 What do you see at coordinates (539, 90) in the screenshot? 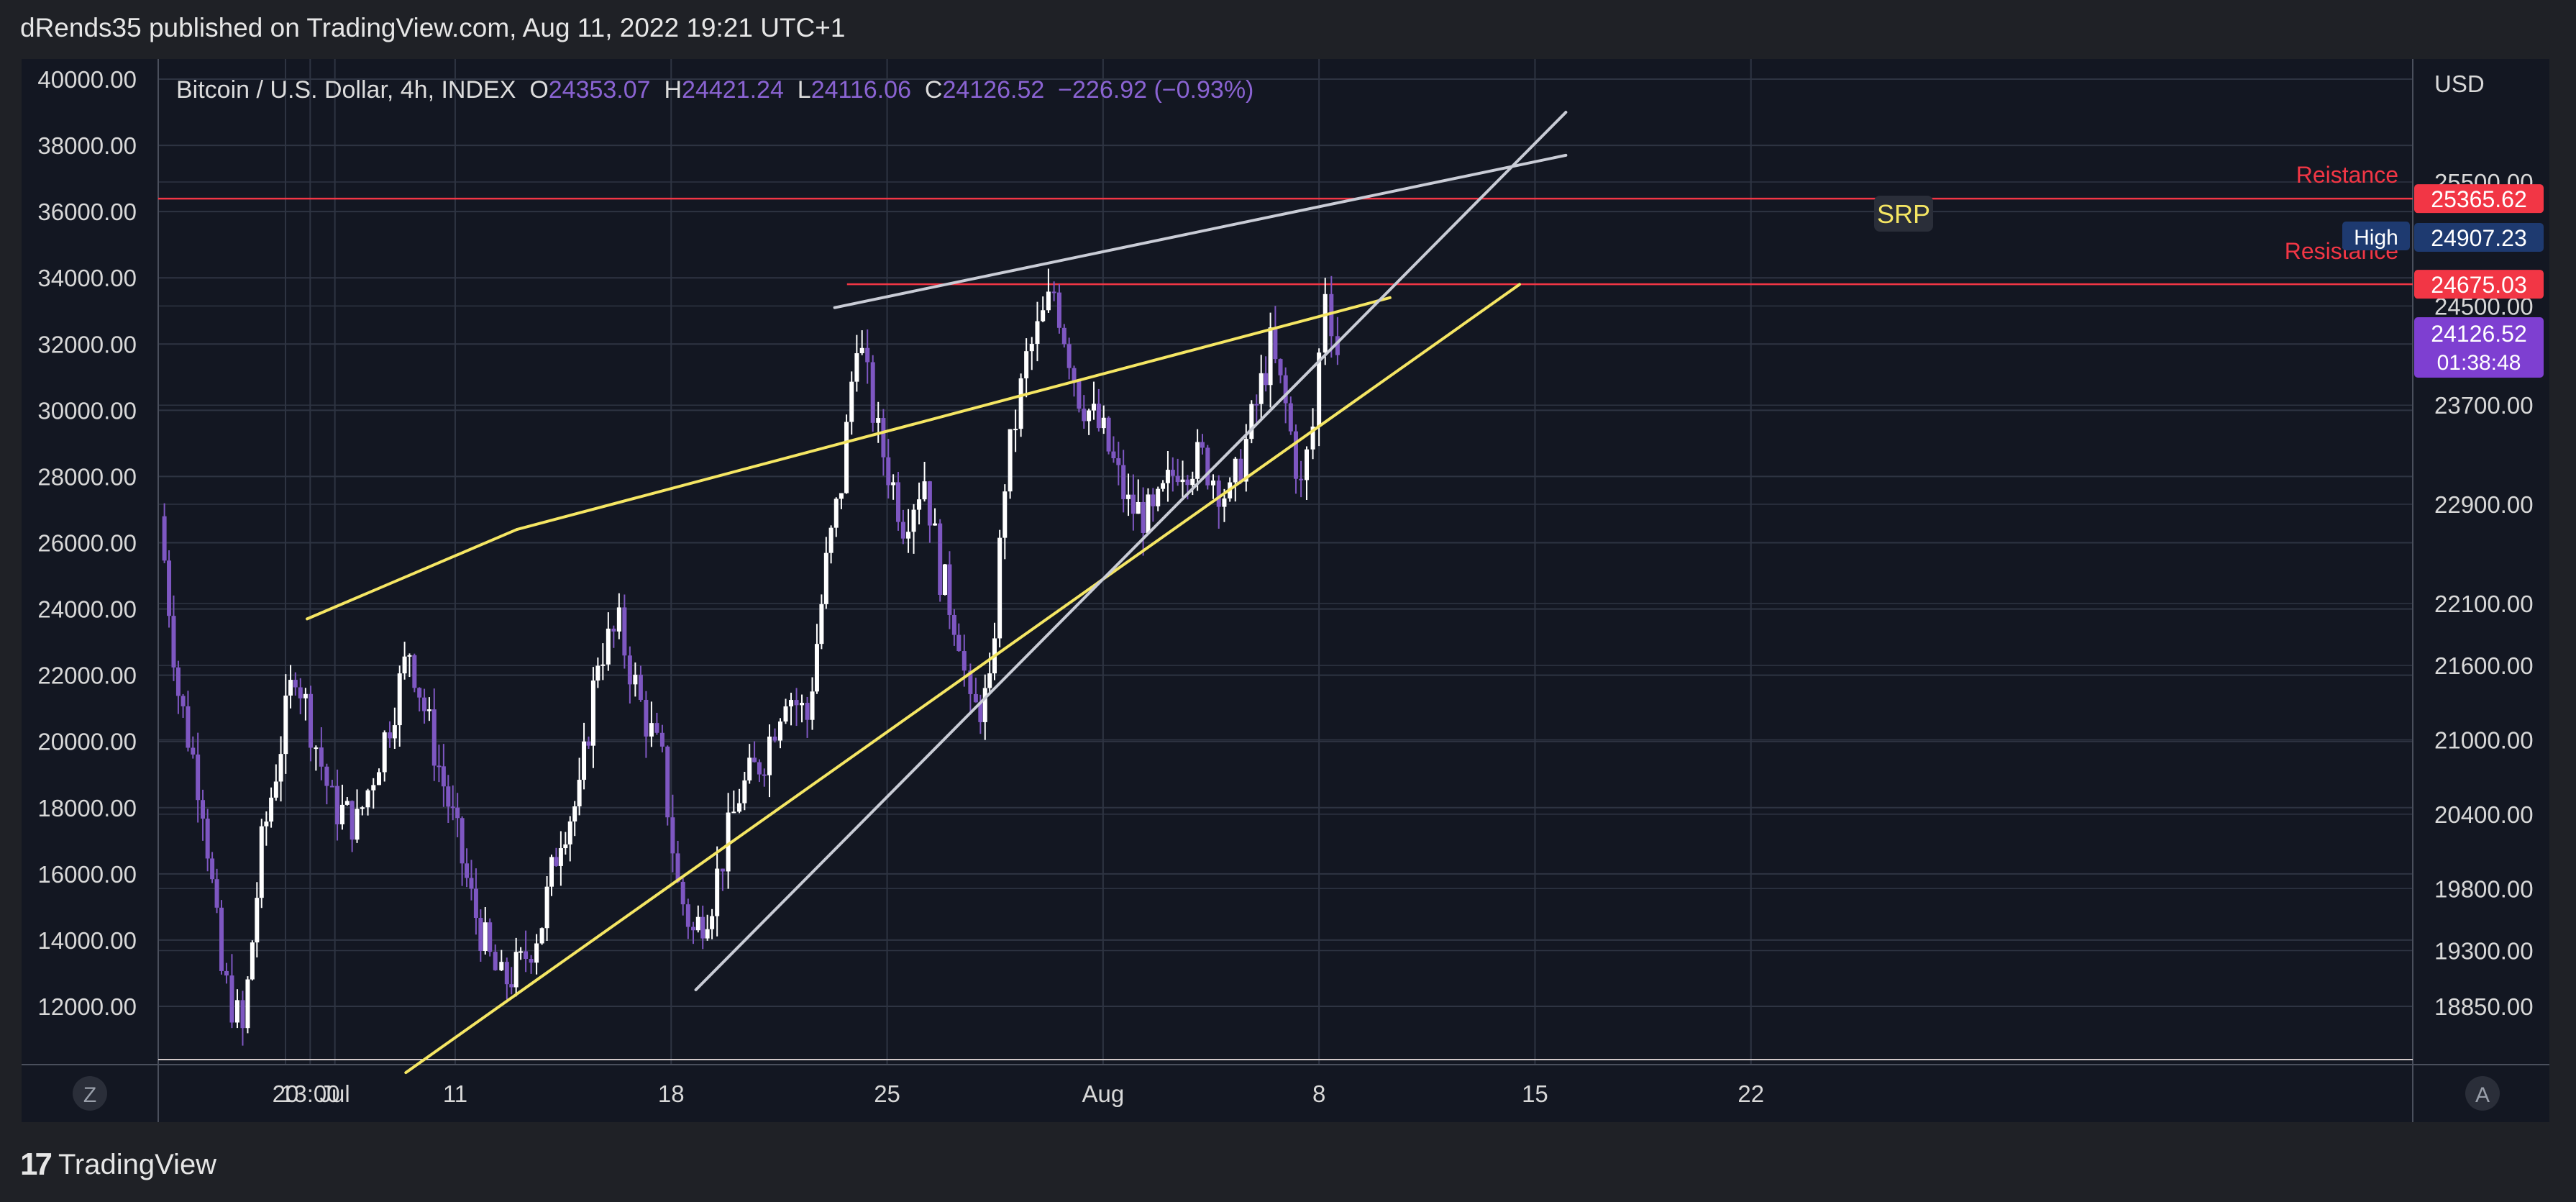
I see `open-label: O` at bounding box center [539, 90].